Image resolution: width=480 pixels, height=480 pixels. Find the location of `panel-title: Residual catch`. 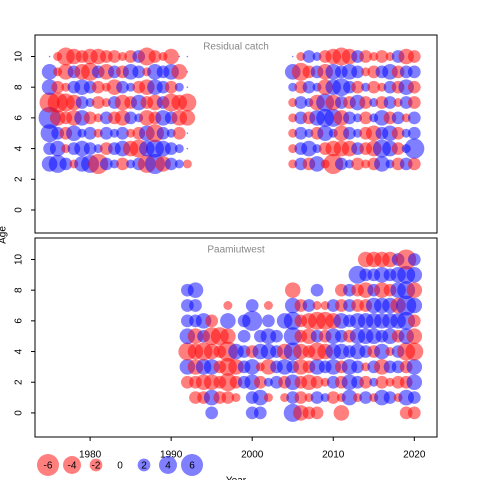

panel-title: Residual catch is located at coordinates (236, 47).